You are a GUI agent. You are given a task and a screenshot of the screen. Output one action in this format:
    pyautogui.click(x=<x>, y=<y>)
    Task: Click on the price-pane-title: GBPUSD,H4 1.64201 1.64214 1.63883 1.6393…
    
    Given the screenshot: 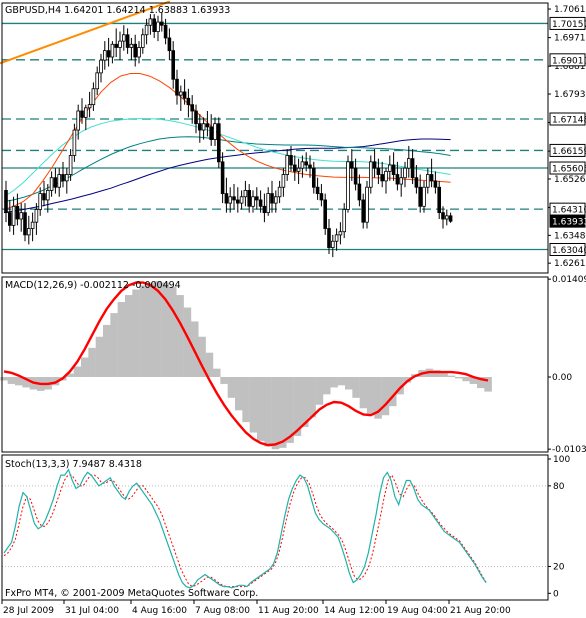 What is the action you would take?
    pyautogui.click(x=117, y=10)
    